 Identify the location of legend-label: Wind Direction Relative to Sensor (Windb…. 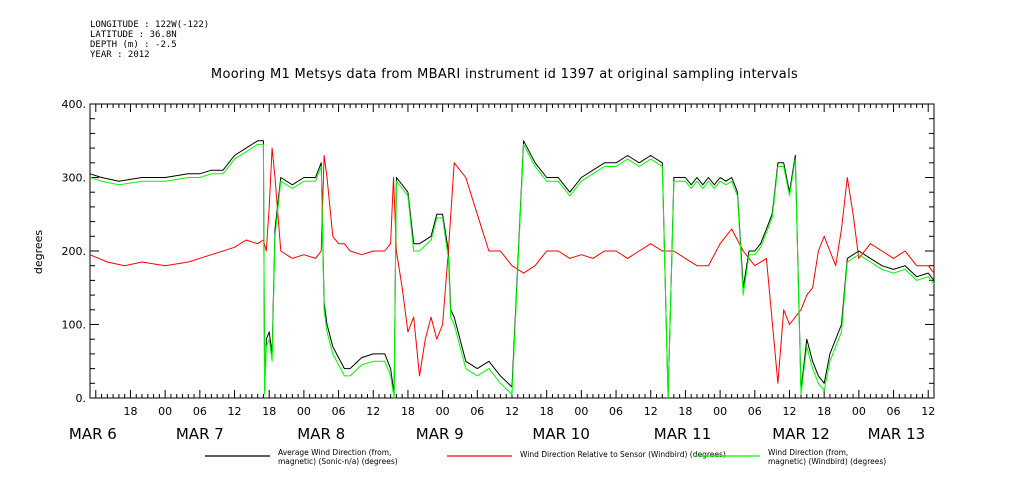
(623, 454).